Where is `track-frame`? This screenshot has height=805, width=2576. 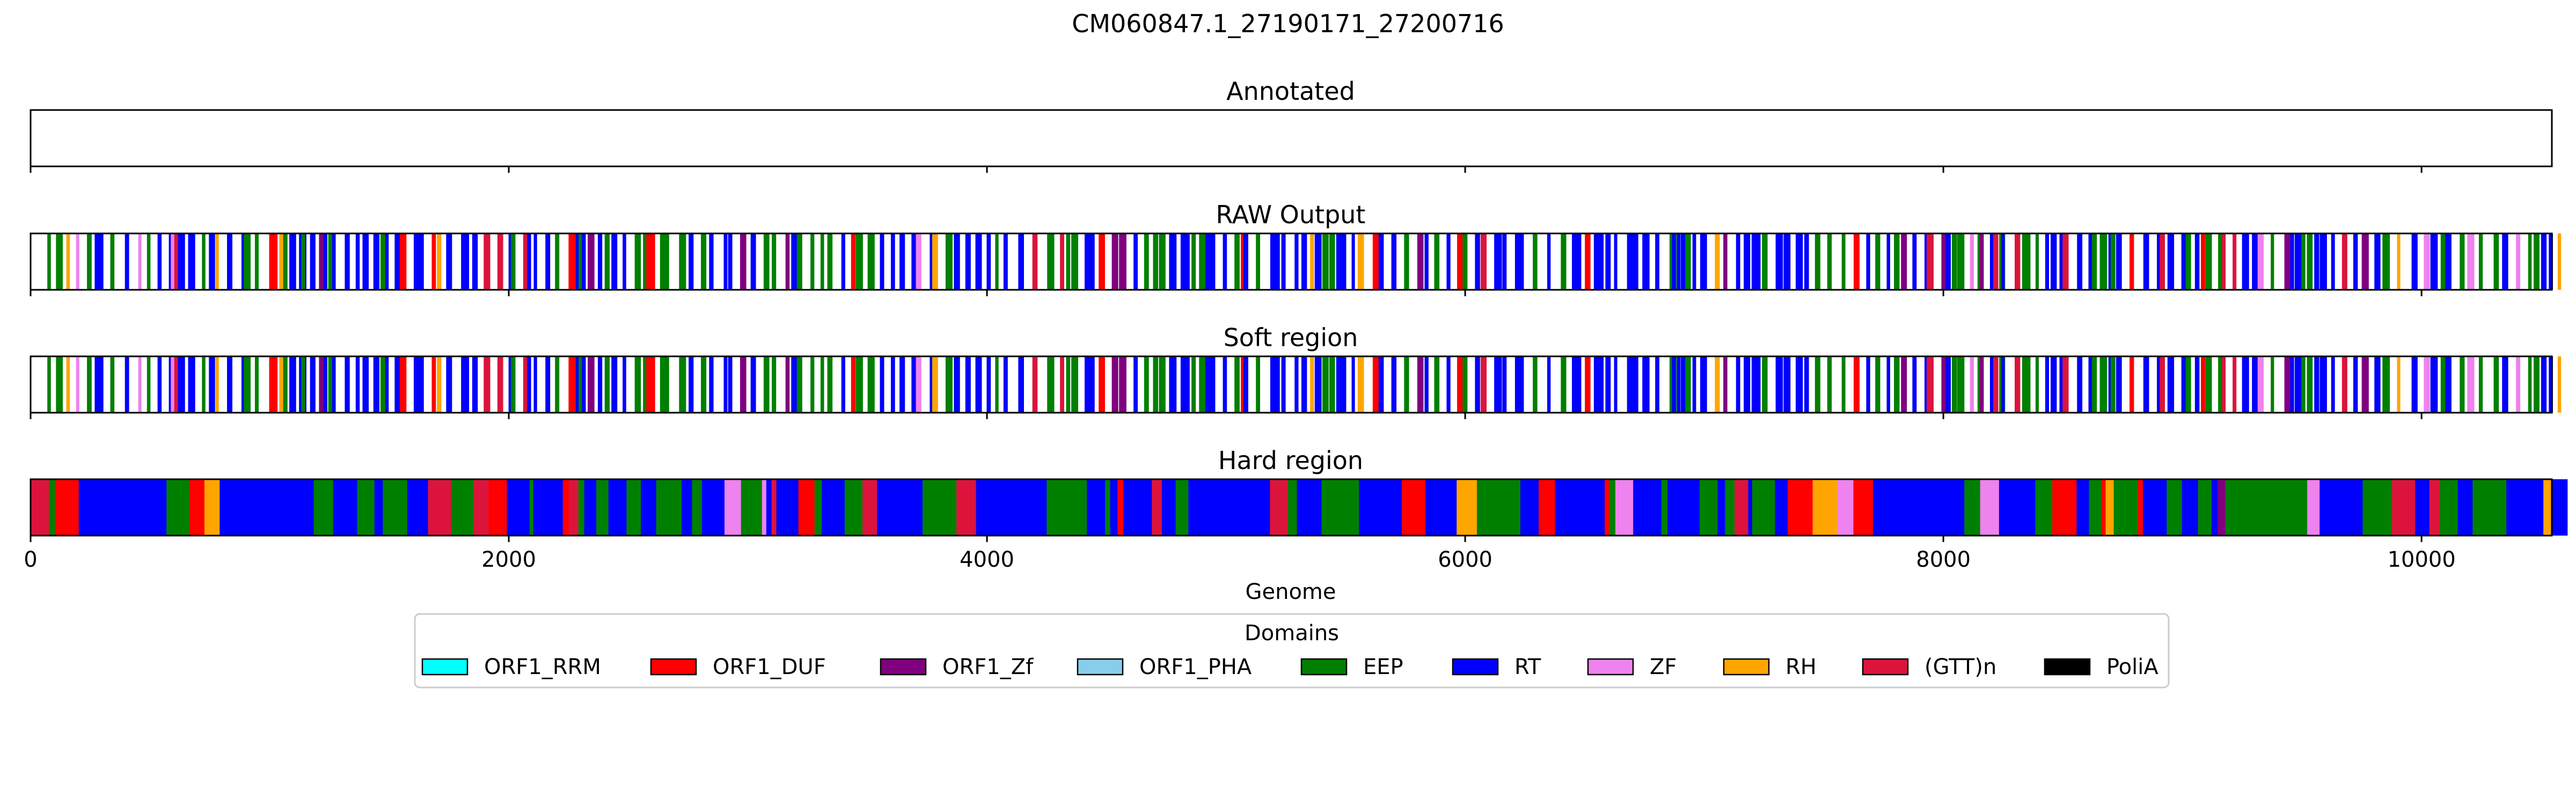
track-frame is located at coordinates (1291, 384).